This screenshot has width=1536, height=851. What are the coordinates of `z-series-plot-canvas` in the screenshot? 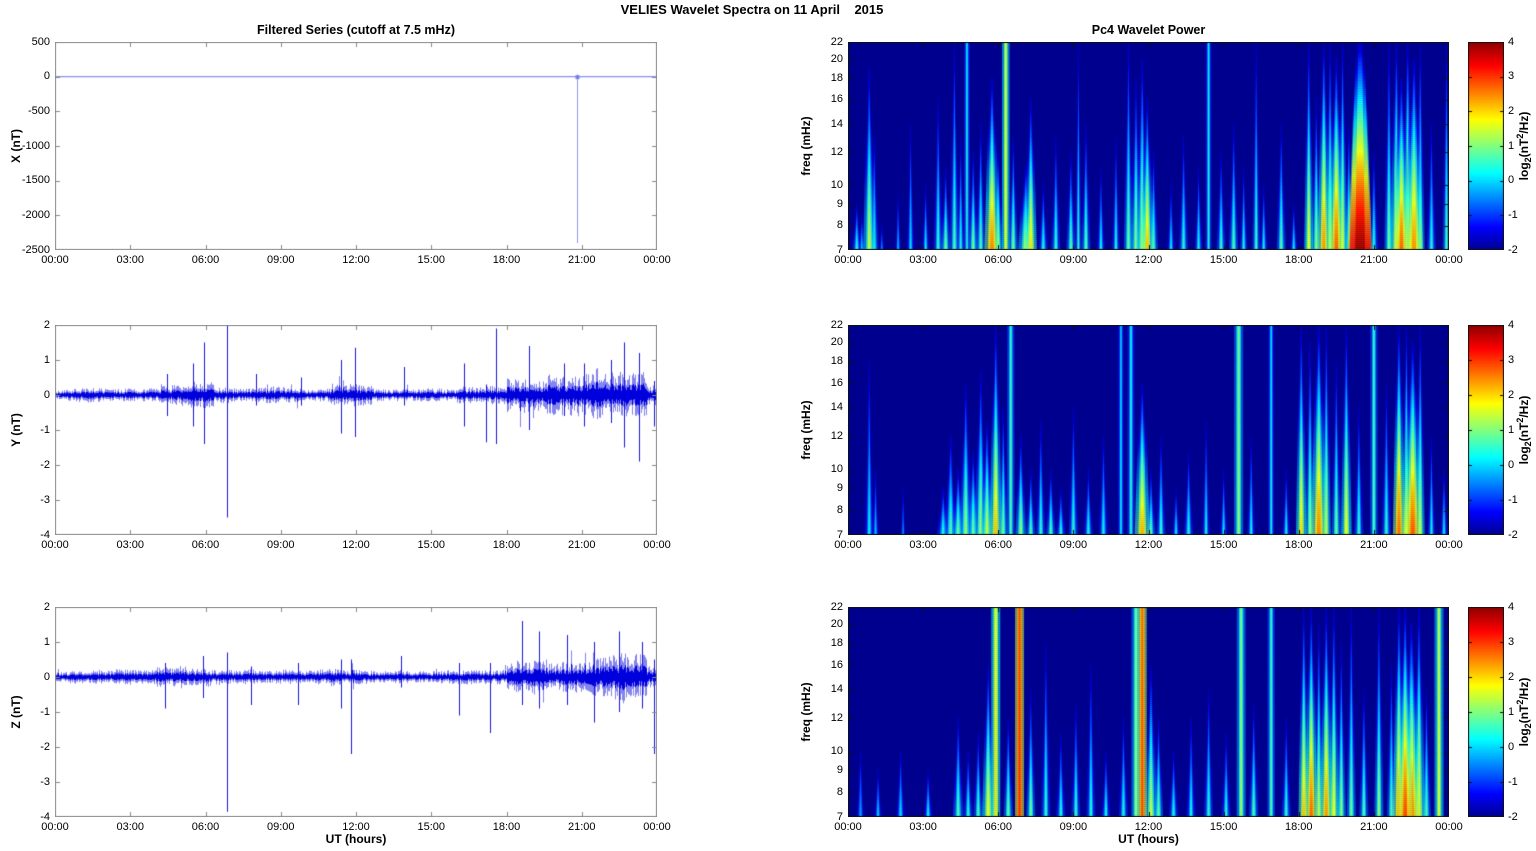 It's located at (356, 712).